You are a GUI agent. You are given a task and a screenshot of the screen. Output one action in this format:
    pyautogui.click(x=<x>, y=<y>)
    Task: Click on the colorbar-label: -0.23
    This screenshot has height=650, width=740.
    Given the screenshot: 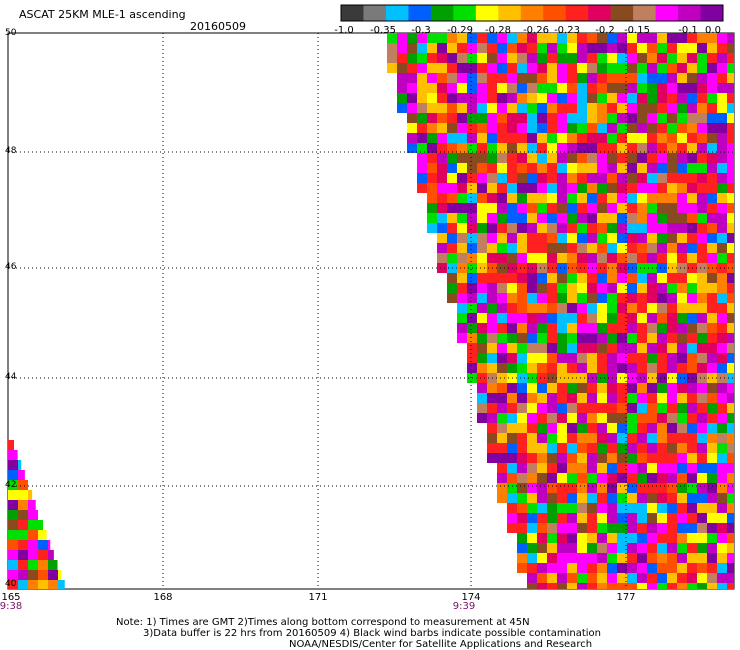 What is the action you would take?
    pyautogui.click(x=567, y=30)
    